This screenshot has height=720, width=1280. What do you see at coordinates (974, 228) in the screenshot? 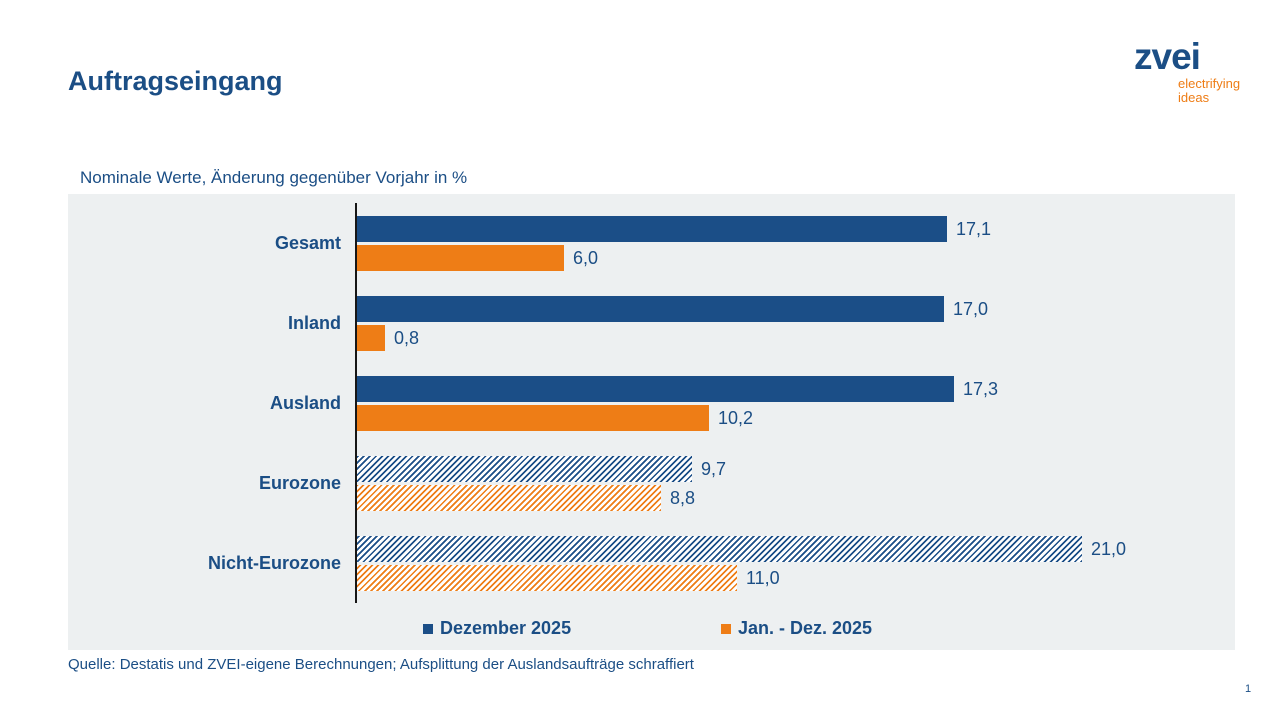
I see `bar-value-label: 17,1` at bounding box center [974, 228].